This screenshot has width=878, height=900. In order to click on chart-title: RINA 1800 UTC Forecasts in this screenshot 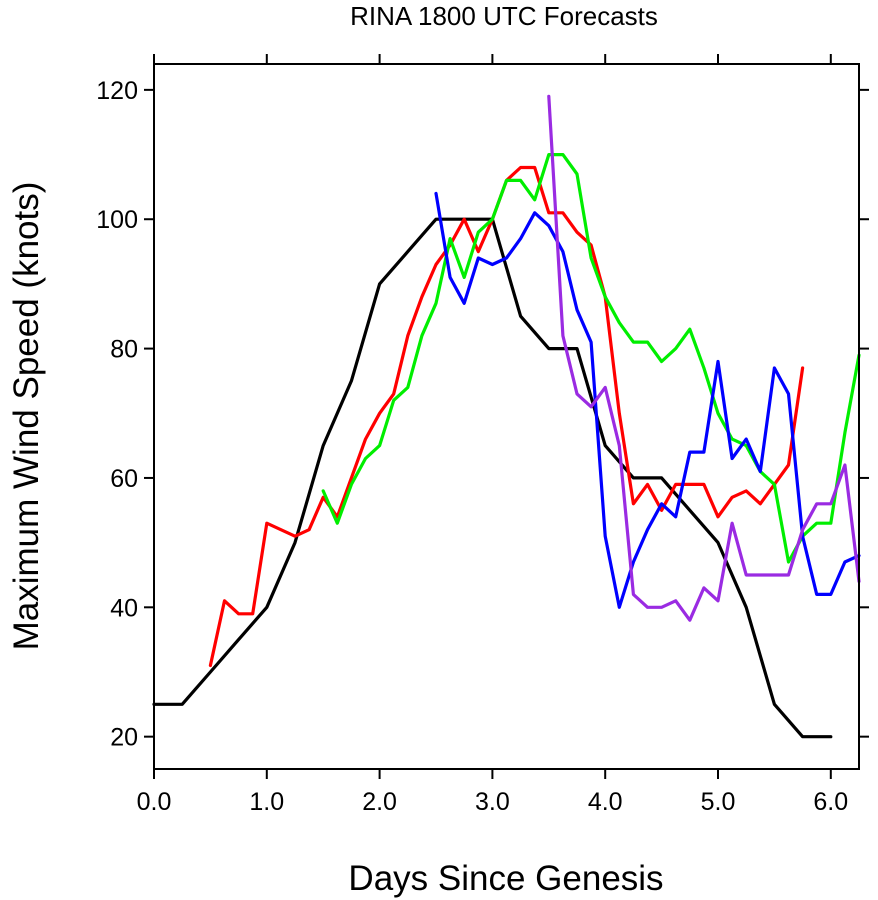, I will do `click(504, 16)`.